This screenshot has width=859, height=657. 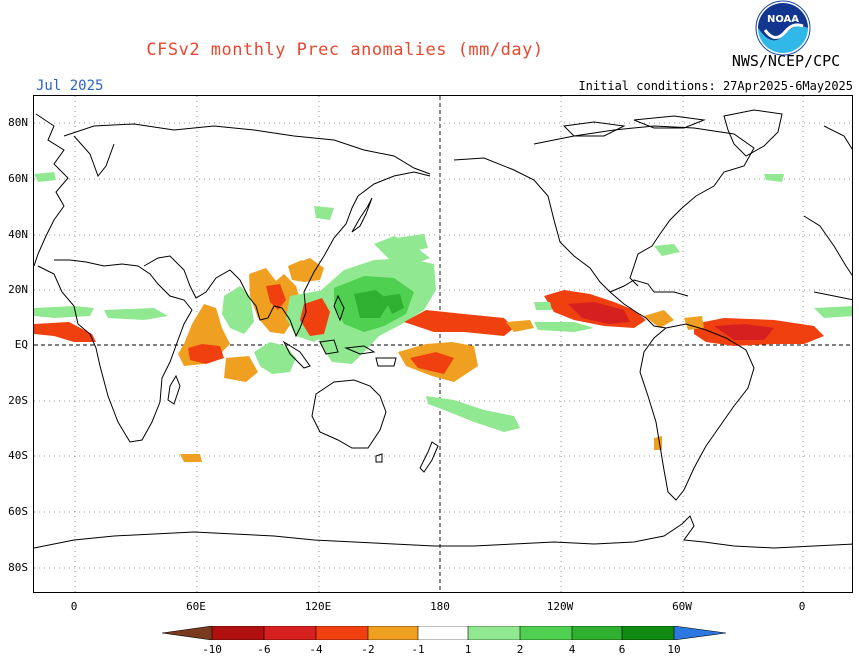 What do you see at coordinates (418, 649) in the screenshot?
I see `colorbar-label: -1` at bounding box center [418, 649].